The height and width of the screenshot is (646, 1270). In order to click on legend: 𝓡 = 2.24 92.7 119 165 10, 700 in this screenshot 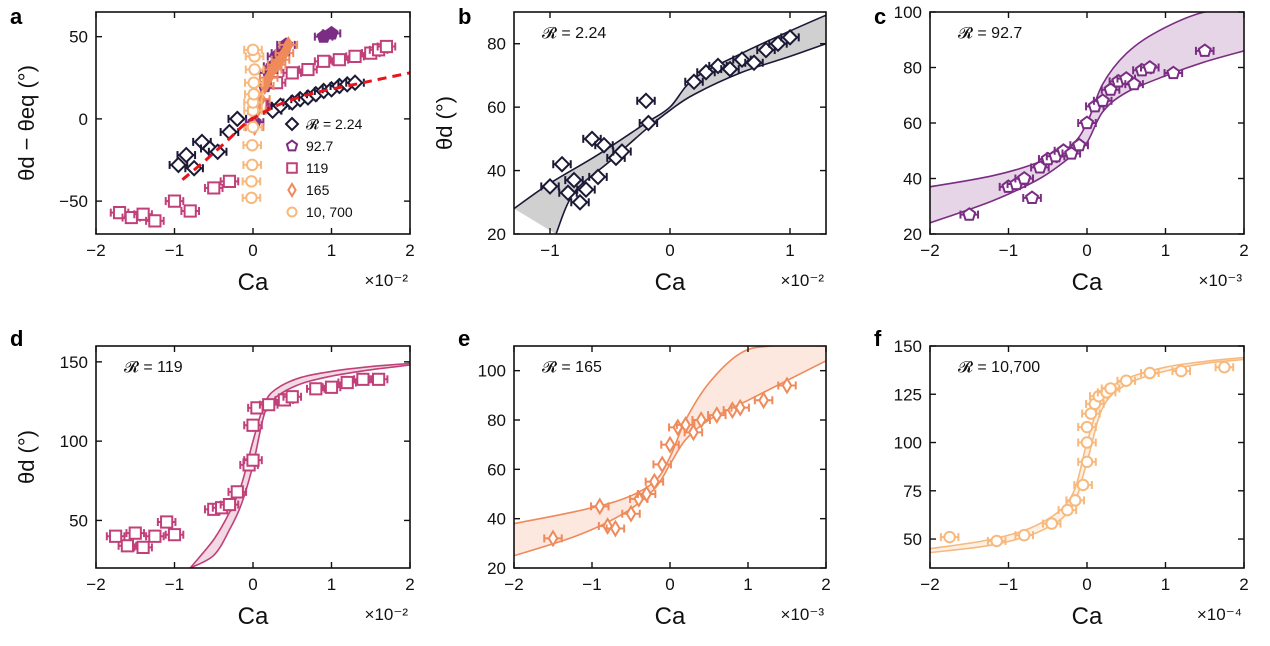, I will do `click(323, 168)`.